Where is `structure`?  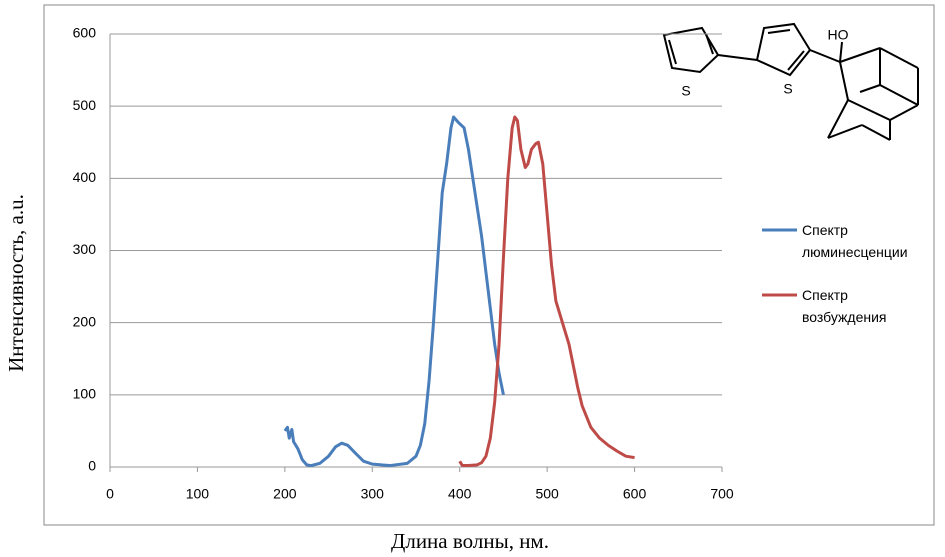
structure is located at coordinates (790, 81).